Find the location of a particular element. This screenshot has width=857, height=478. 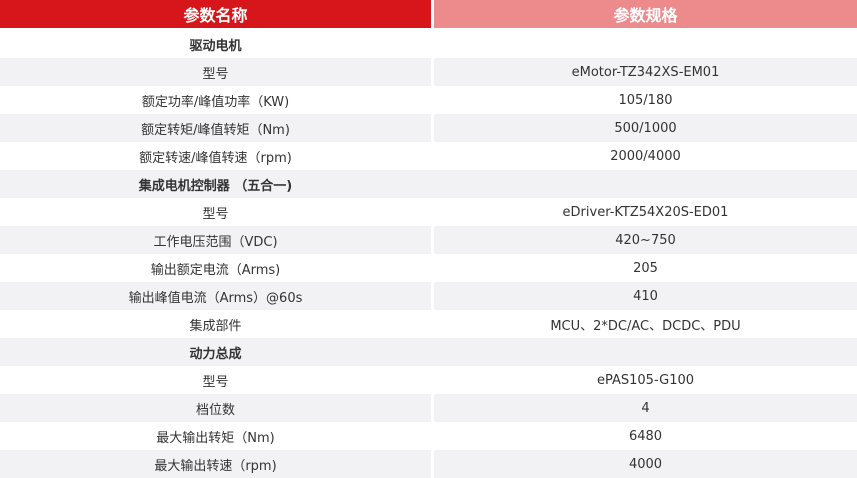

table-row: 额定转矩/峰值转矩（Nm) 500/1000 is located at coordinates (428, 128).